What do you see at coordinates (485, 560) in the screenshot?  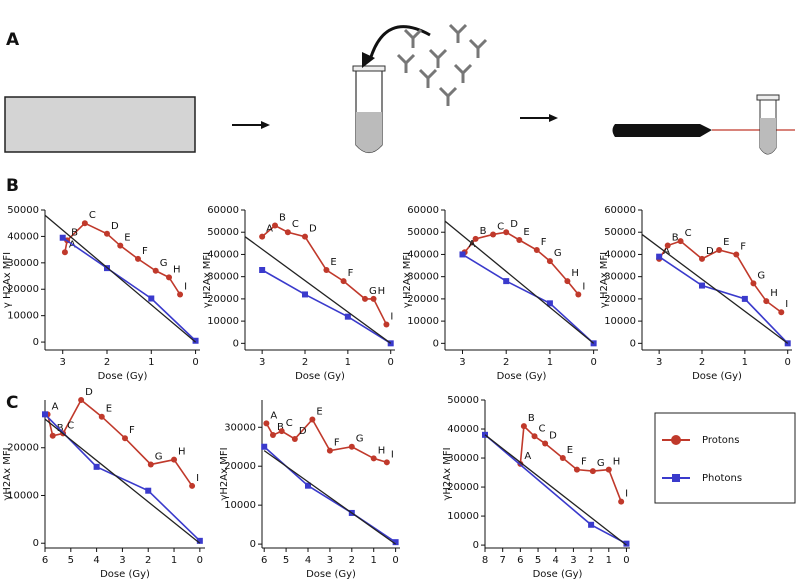 I see `x-tick-label: 8` at bounding box center [485, 560].